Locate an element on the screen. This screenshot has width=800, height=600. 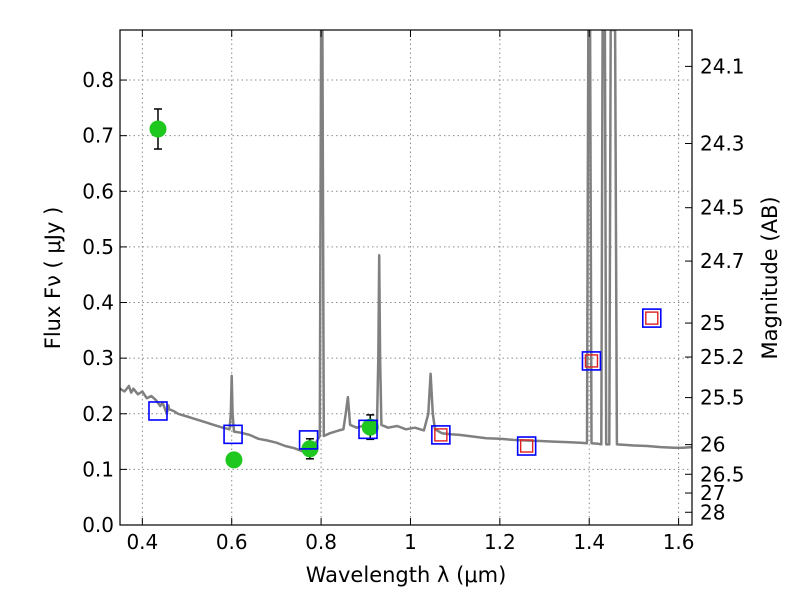
y-tick-label: 0.2 is located at coordinates (98, 414).